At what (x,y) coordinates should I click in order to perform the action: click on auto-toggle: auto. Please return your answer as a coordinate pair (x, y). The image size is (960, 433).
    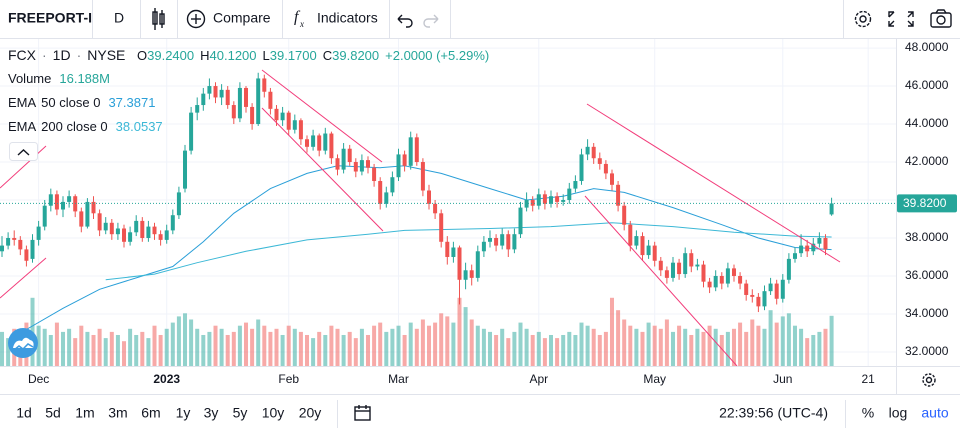
    Looking at the image, I should click on (934, 413).